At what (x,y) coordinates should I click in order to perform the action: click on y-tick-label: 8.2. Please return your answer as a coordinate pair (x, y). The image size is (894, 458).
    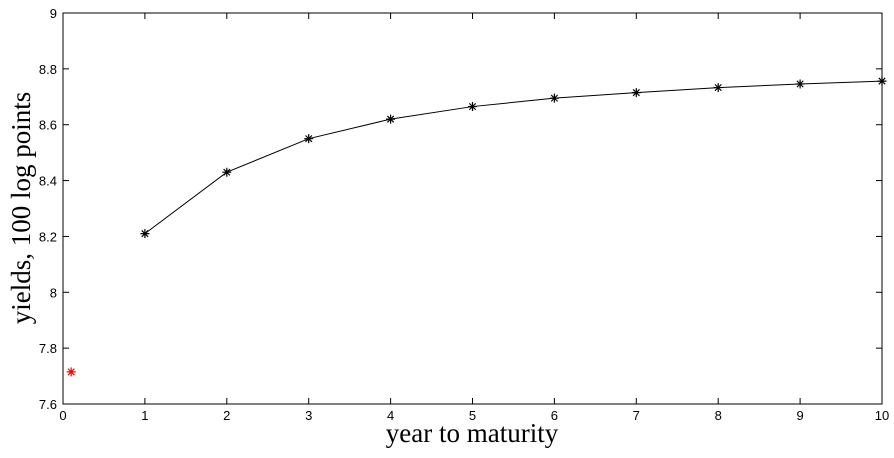
    Looking at the image, I should click on (48, 236).